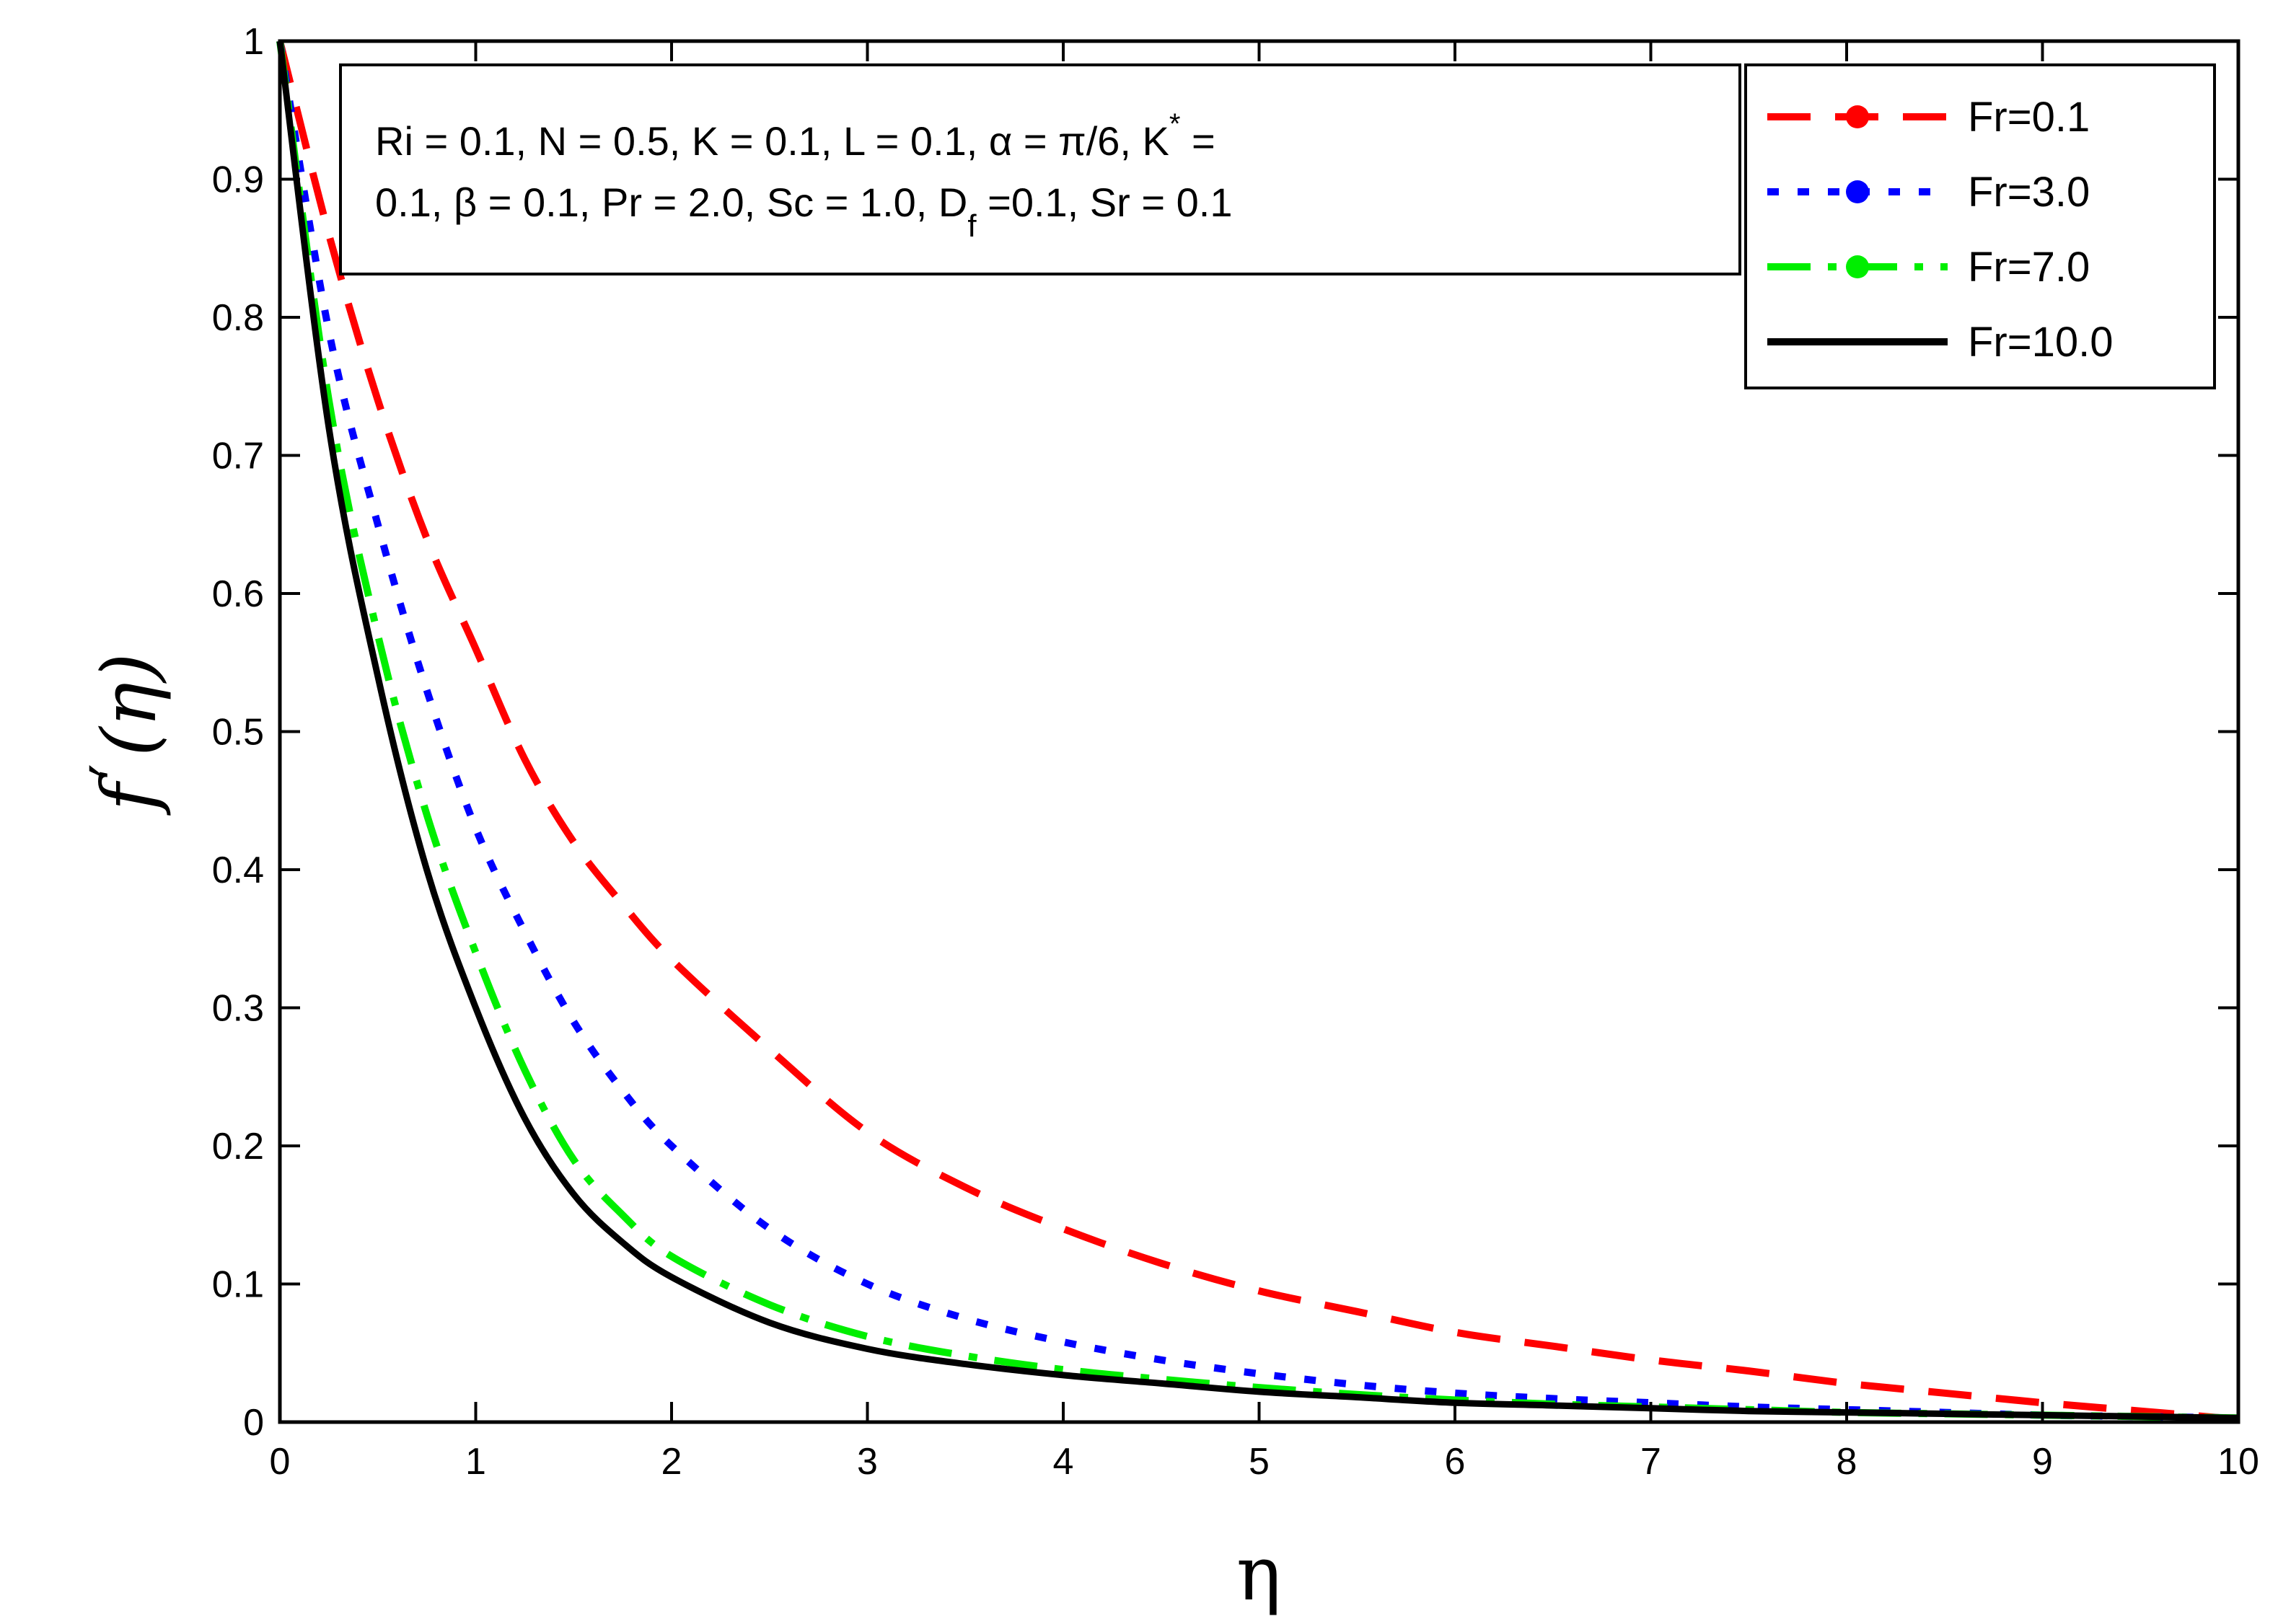 The height and width of the screenshot is (1624, 2278). I want to click on svg-text: f′(η), so click(125, 734).